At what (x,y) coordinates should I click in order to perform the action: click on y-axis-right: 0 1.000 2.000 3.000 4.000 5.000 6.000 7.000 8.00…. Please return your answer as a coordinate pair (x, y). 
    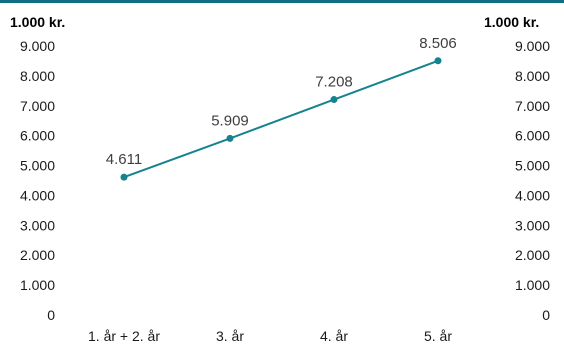
    Looking at the image, I should click on (532, 180).